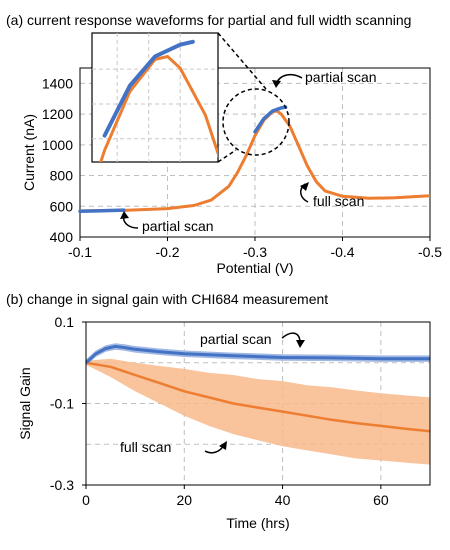 The image size is (450, 550). I want to click on y-tick-label: -0.1, so click(62, 404).